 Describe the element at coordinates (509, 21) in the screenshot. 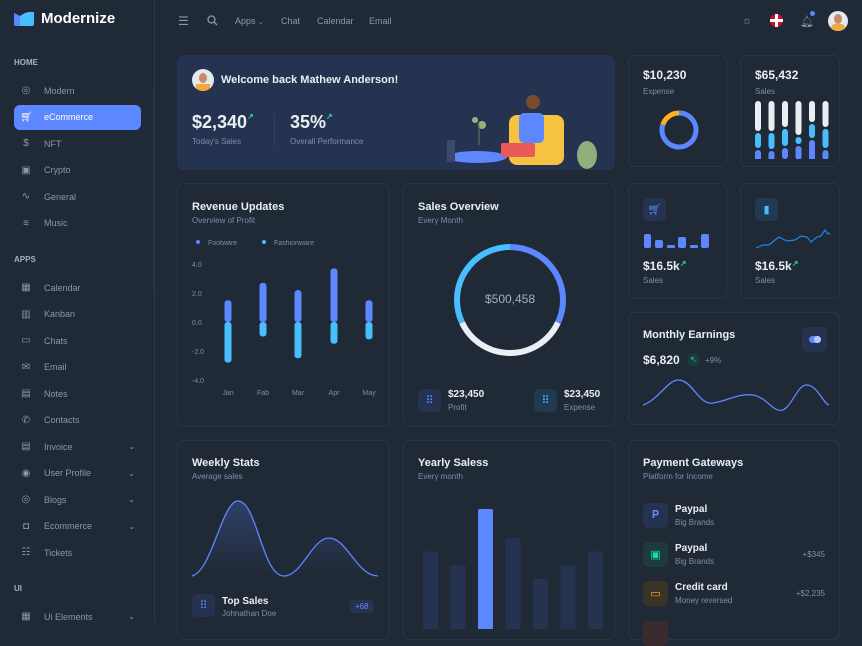

I see `topbar: ☰ Apps ⌄ Chat Calendar Email ☼ 🔔︎` at that location.